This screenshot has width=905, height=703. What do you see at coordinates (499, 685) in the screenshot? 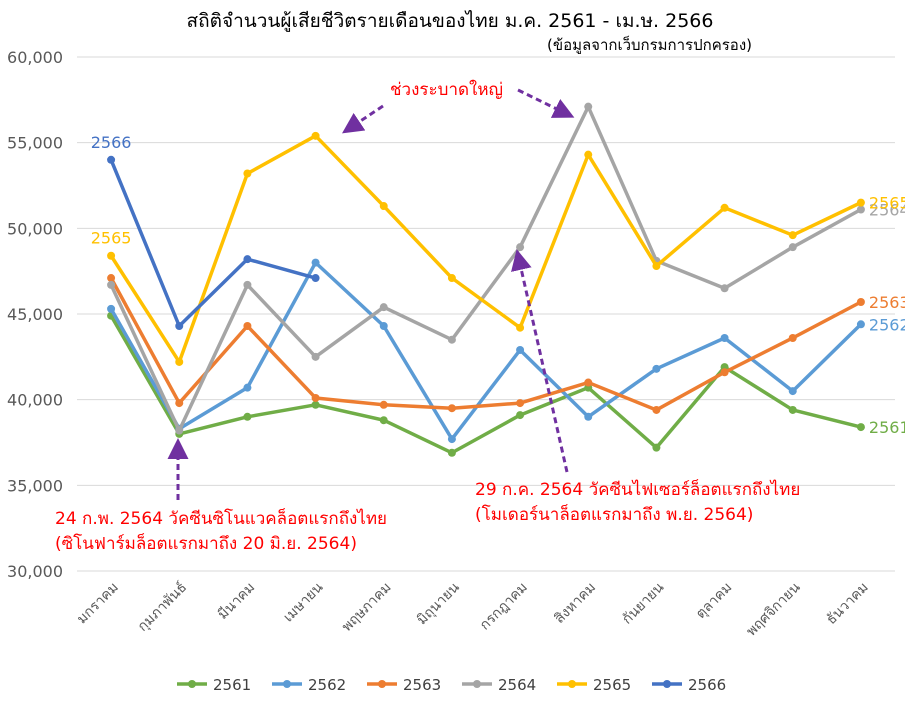
I see `legend-item-2564: 2564` at bounding box center [499, 685].